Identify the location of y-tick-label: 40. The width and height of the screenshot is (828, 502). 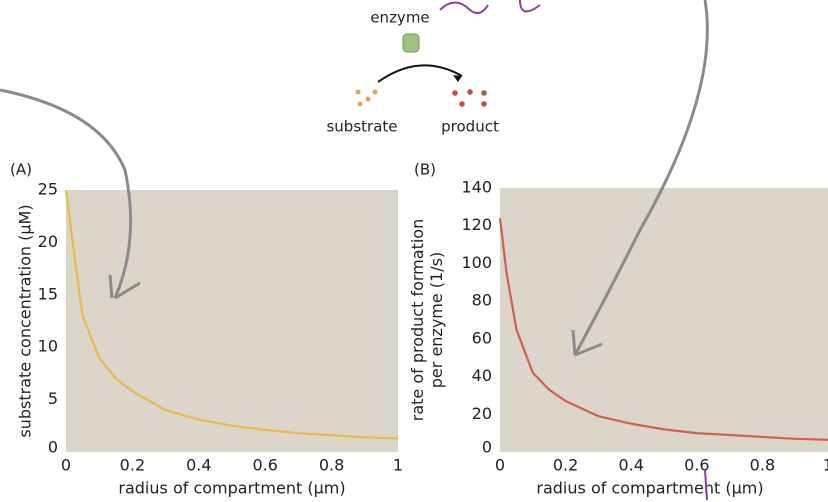
(482, 375).